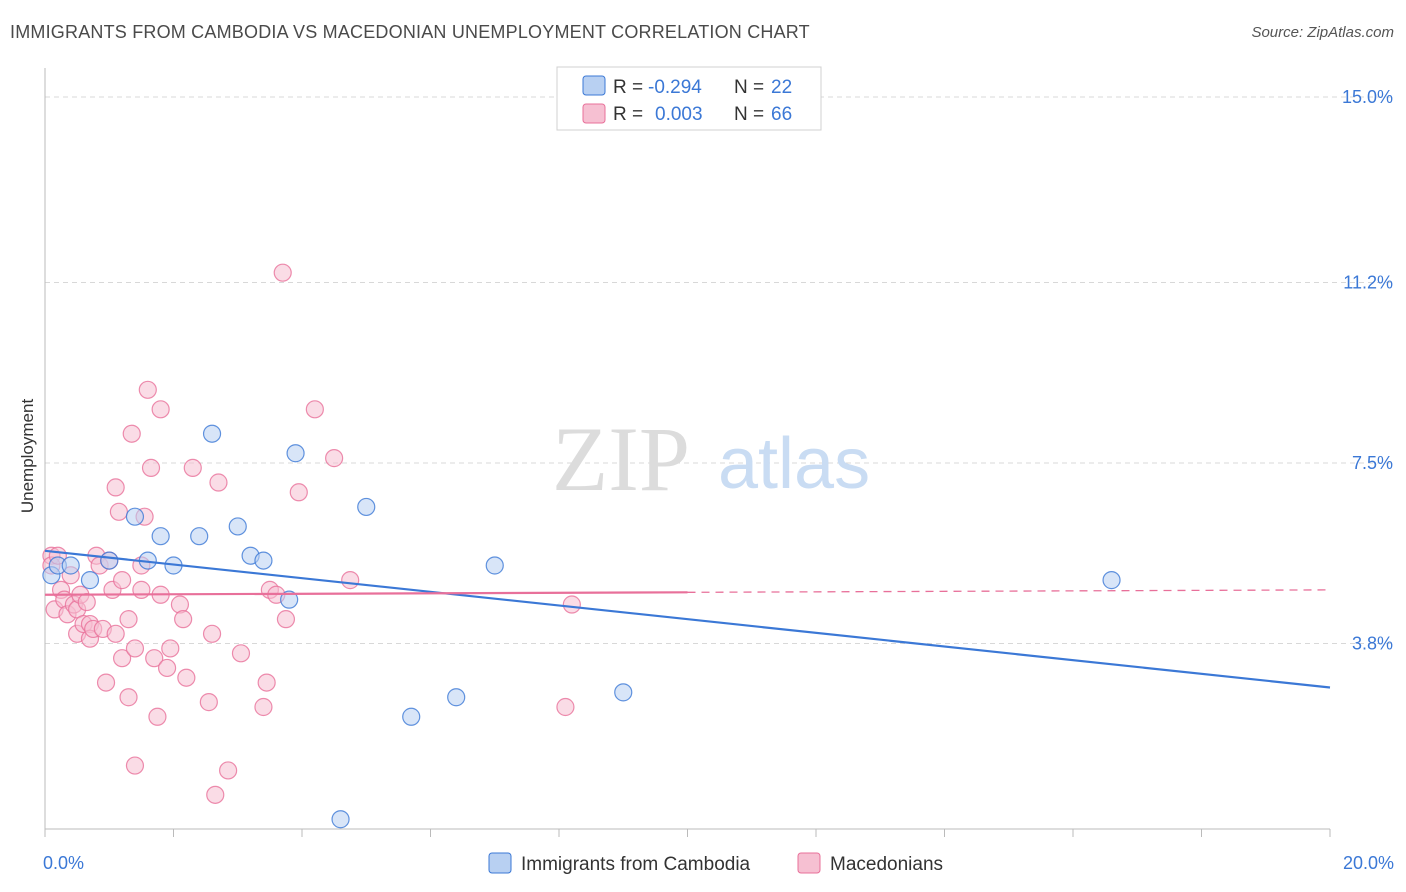 Image resolution: width=1406 pixels, height=892 pixels. Describe the element at coordinates (749, 87) in the screenshot. I see `legend-n-label-cambodia: N =` at that location.